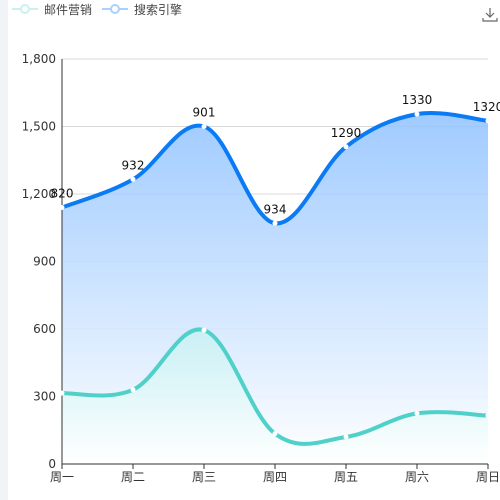 This screenshot has height=500, width=500. I want to click on data-label: 1290, so click(346, 133).